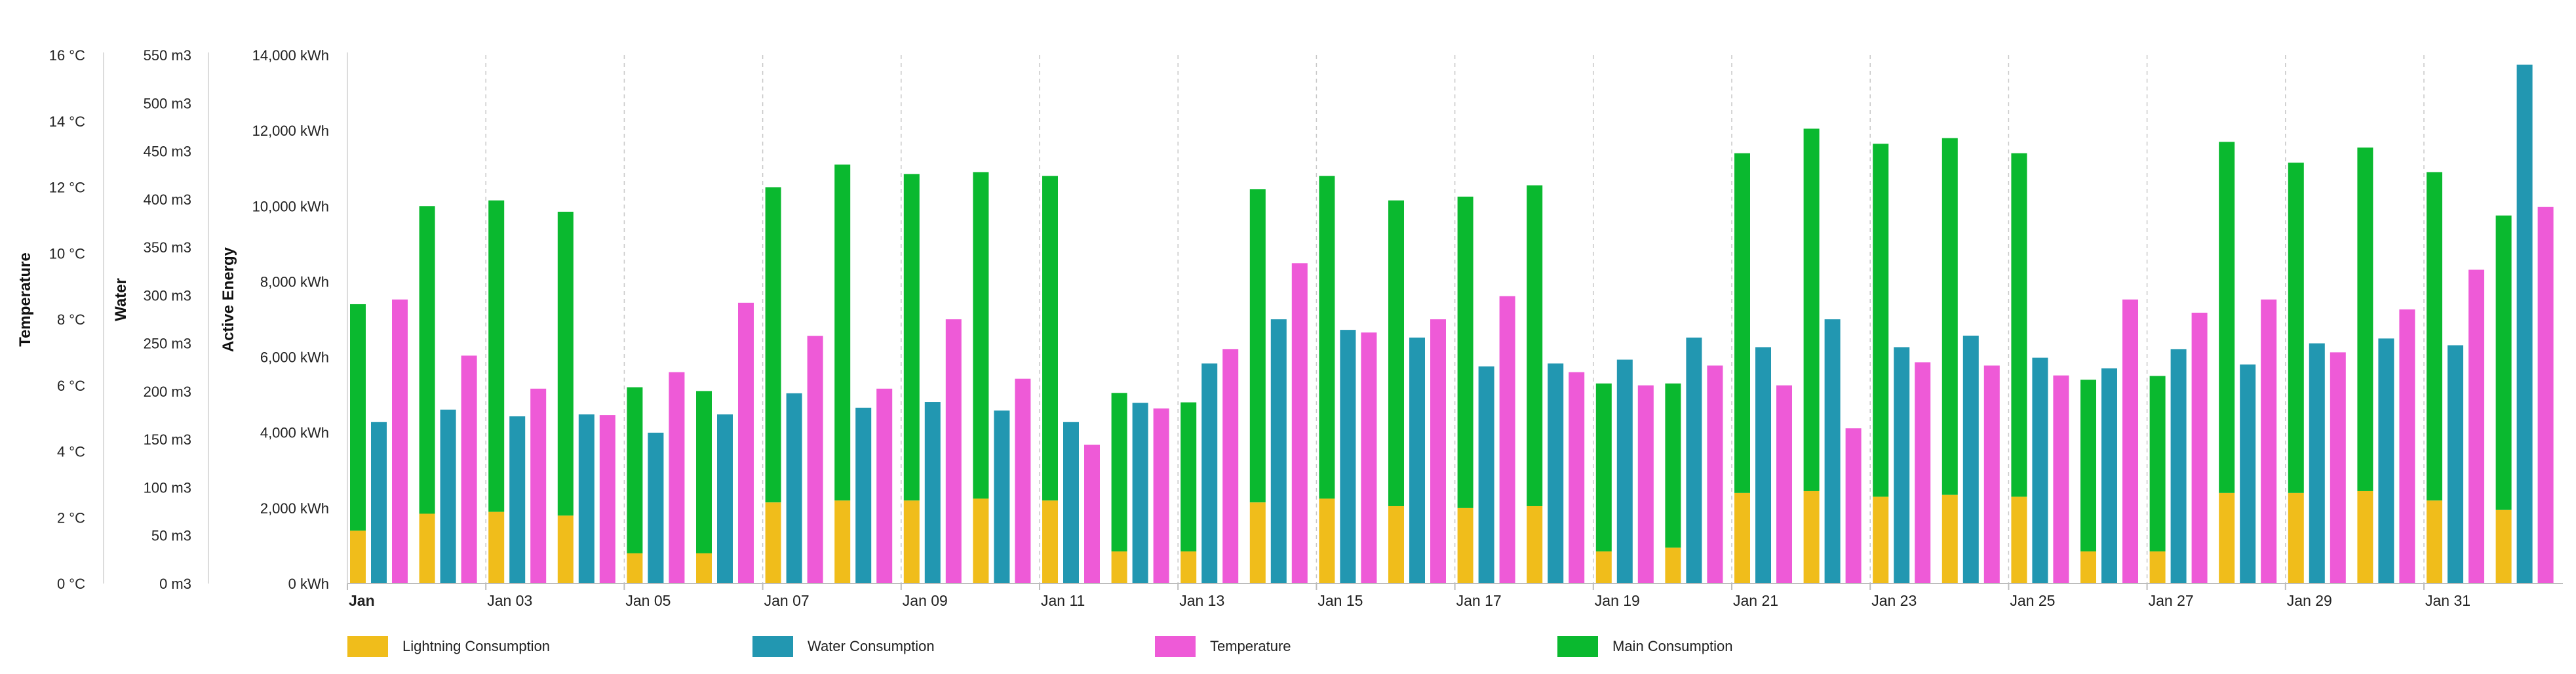 The width and height of the screenshot is (2576, 674). I want to click on legend-item-main-consumption: Main Consumption, so click(1644, 646).